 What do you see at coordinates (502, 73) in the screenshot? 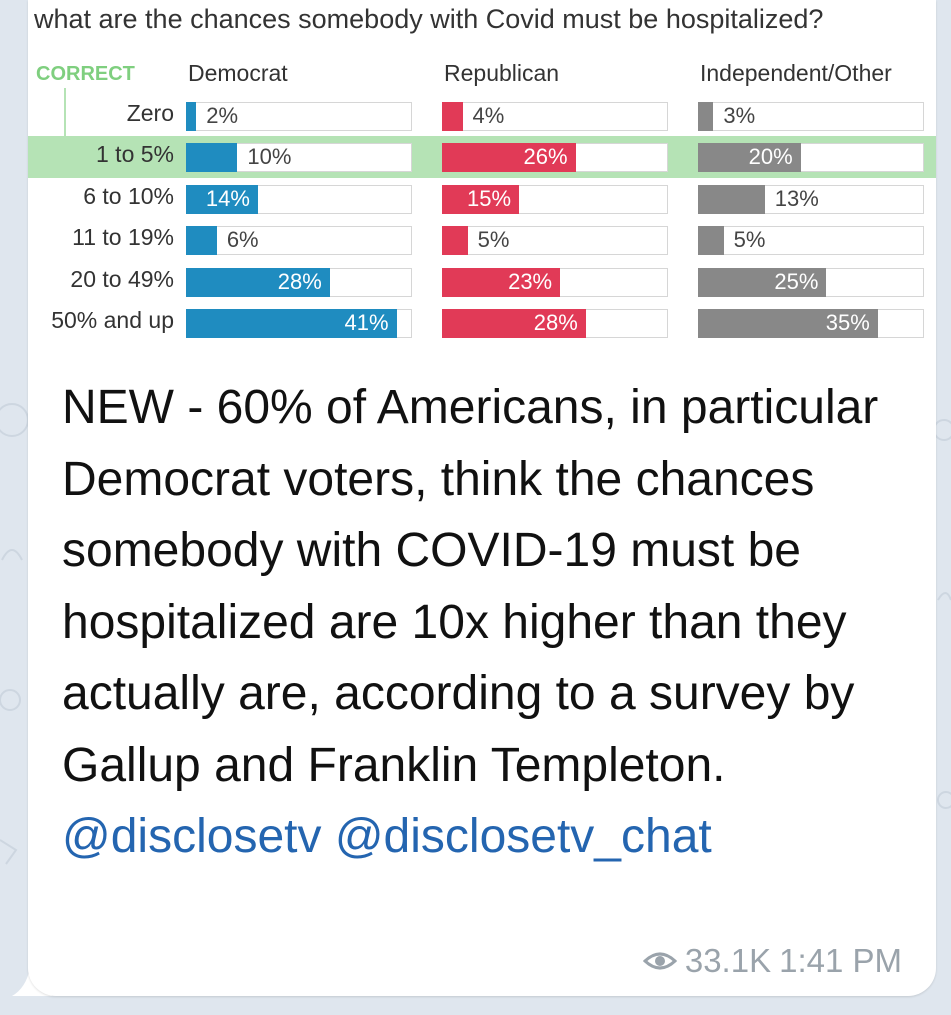
I see `series-header-1: Republican` at bounding box center [502, 73].